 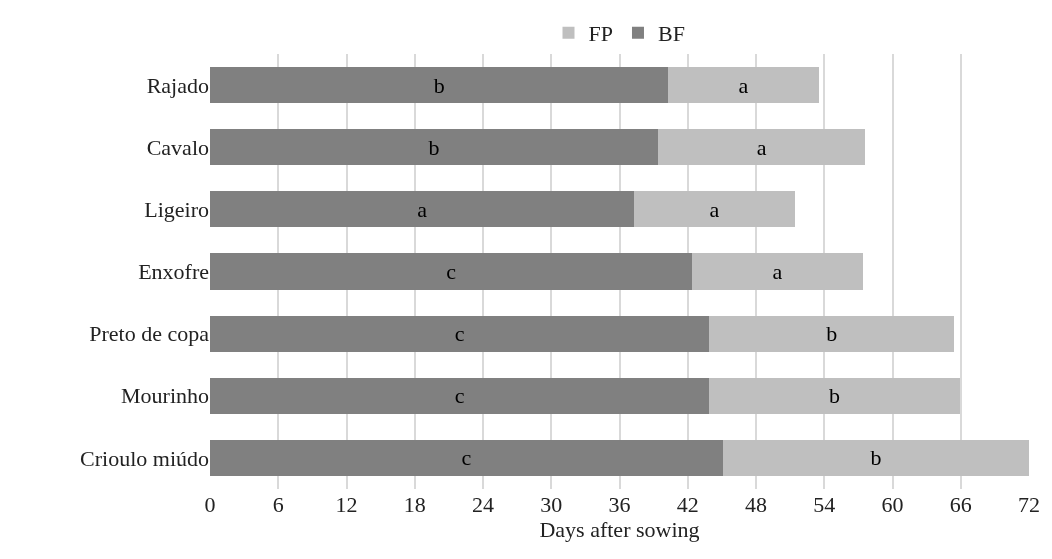 I want to click on y-tick-label: Ligeiro, so click(x=176, y=210).